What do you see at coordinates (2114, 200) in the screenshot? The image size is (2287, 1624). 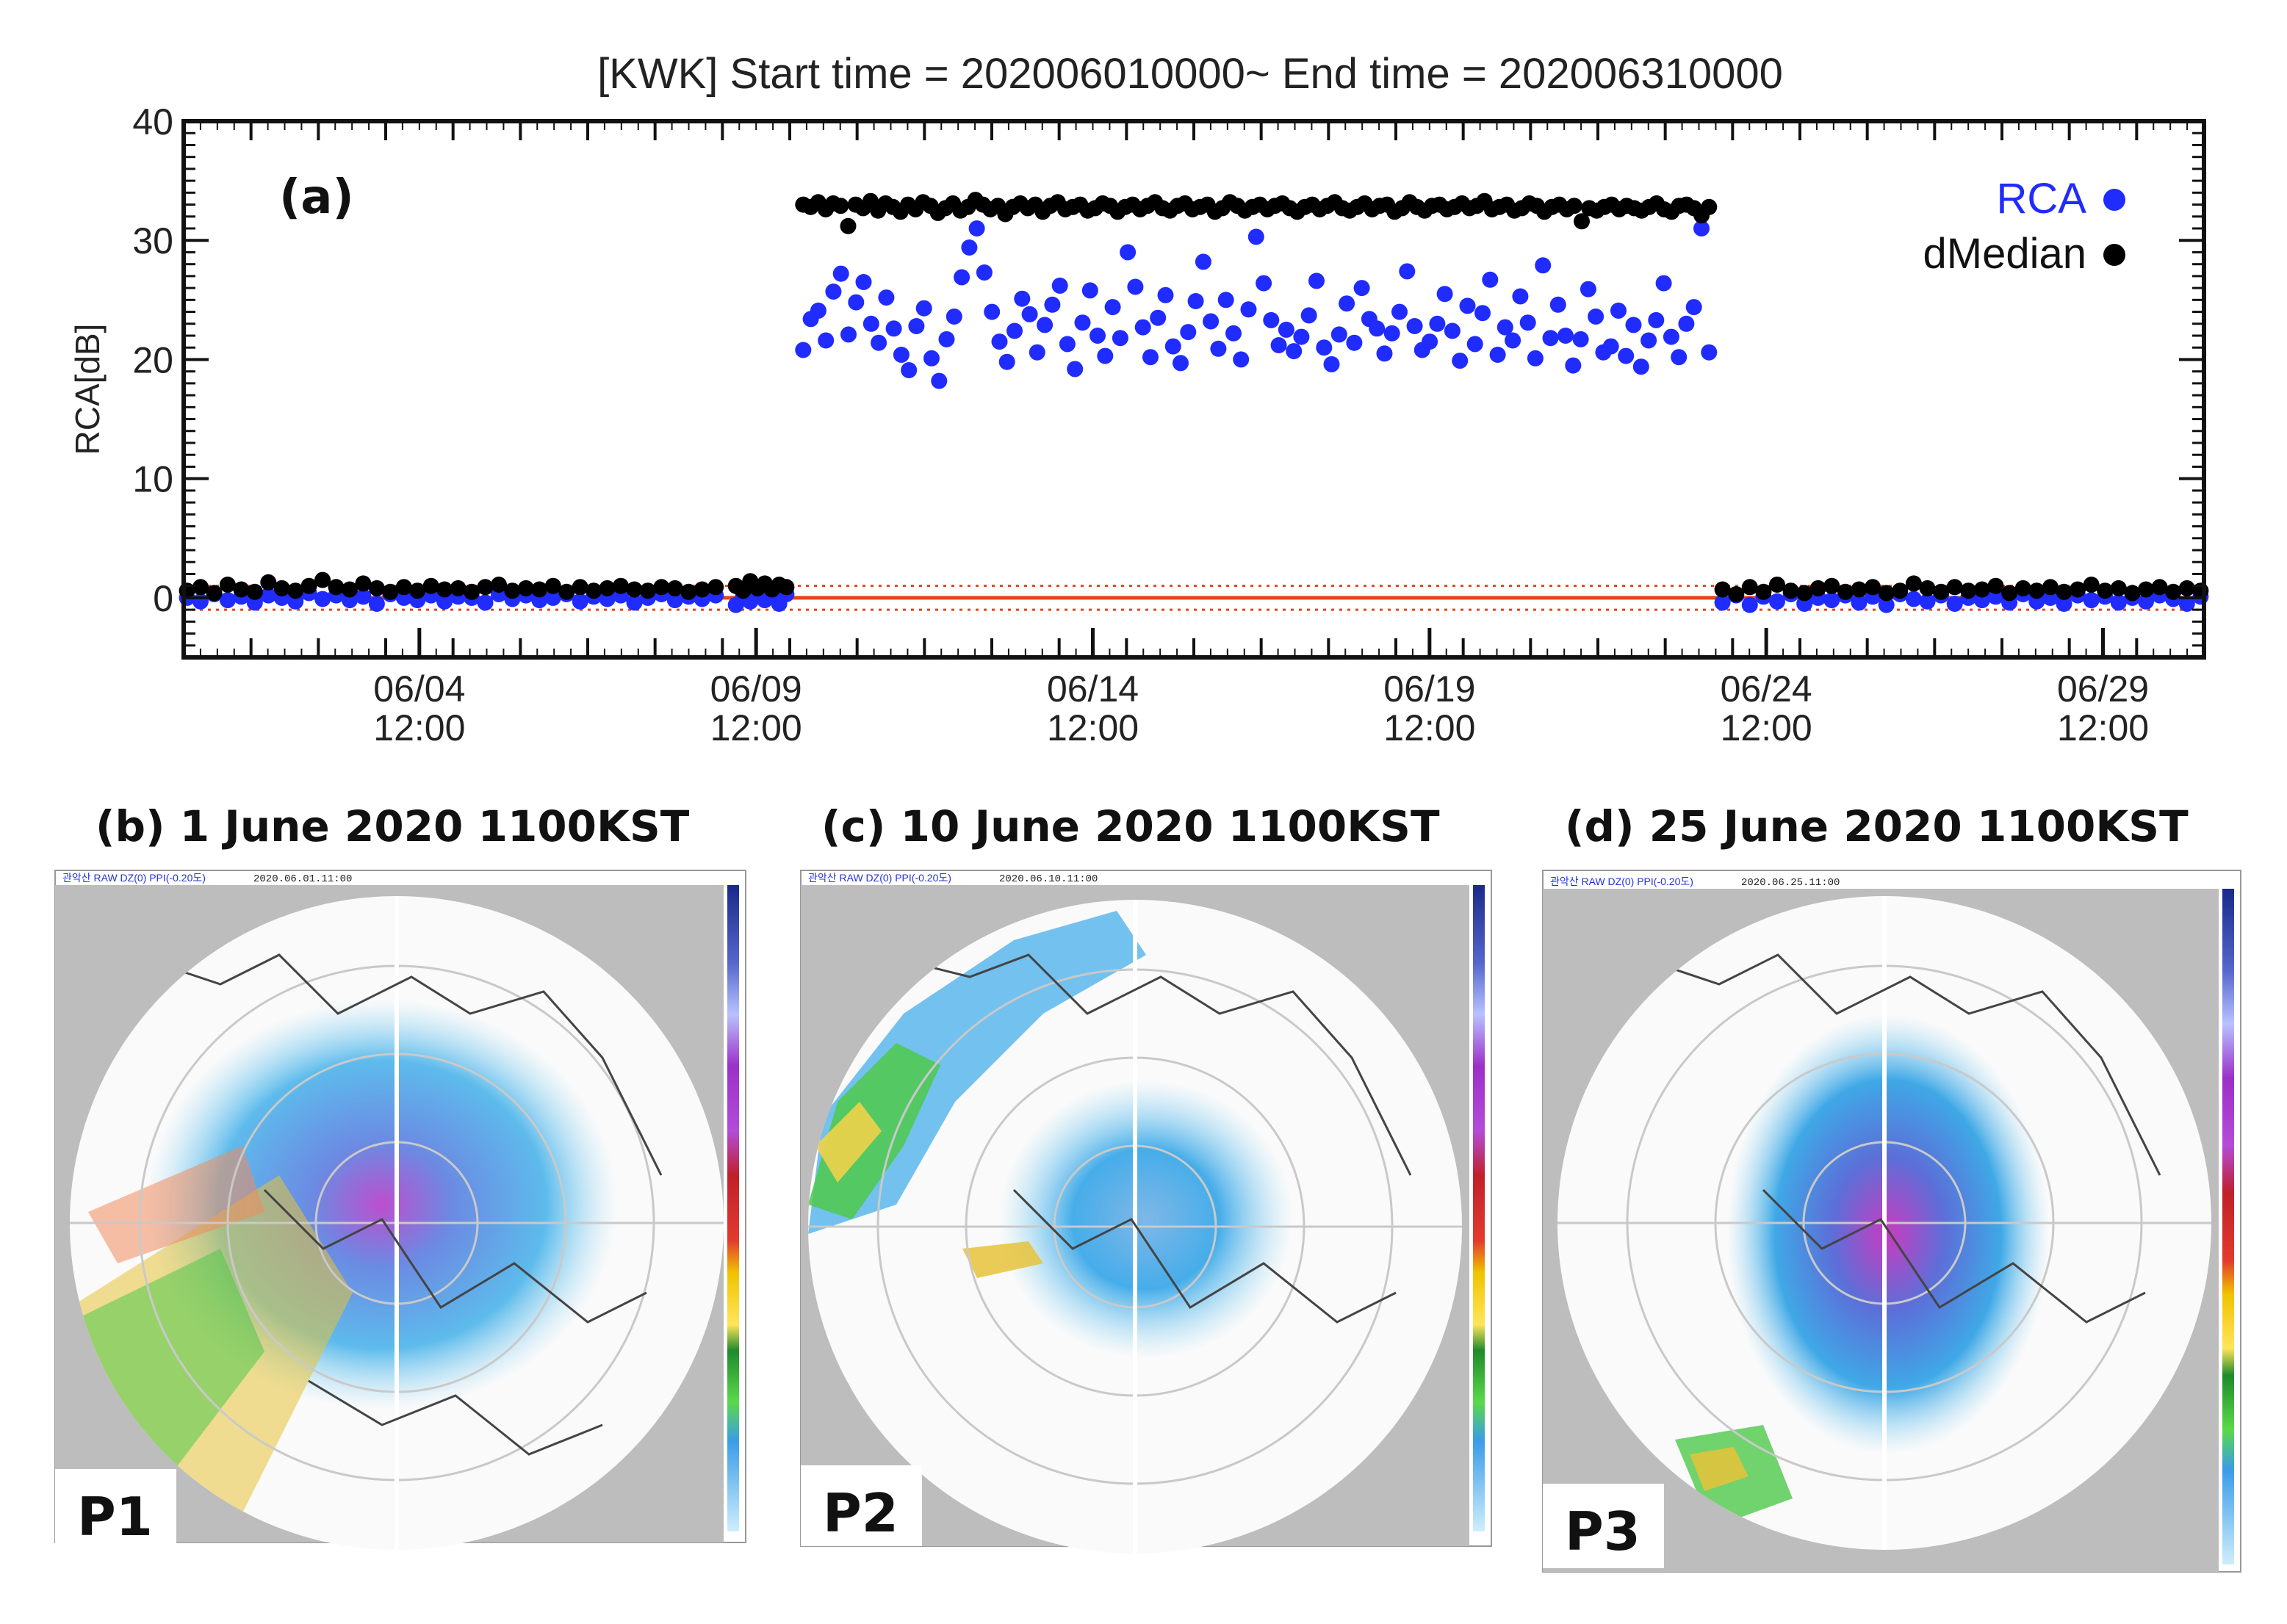 I see `legend-marker-rca` at bounding box center [2114, 200].